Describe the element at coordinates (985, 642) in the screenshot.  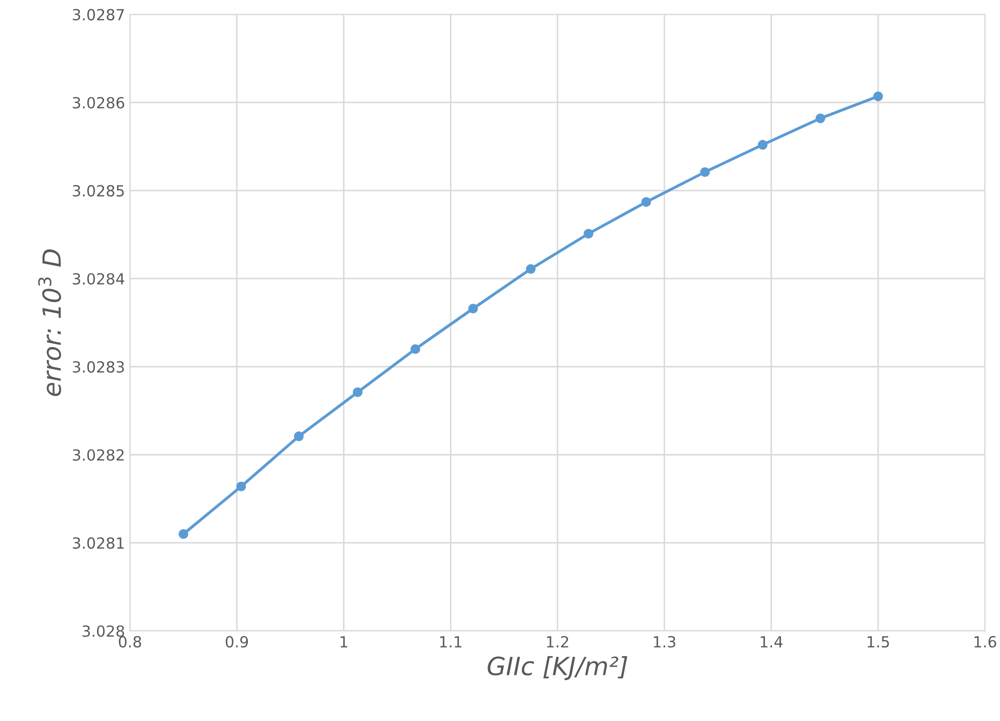
I see `x-tick-label: 1.6` at that location.